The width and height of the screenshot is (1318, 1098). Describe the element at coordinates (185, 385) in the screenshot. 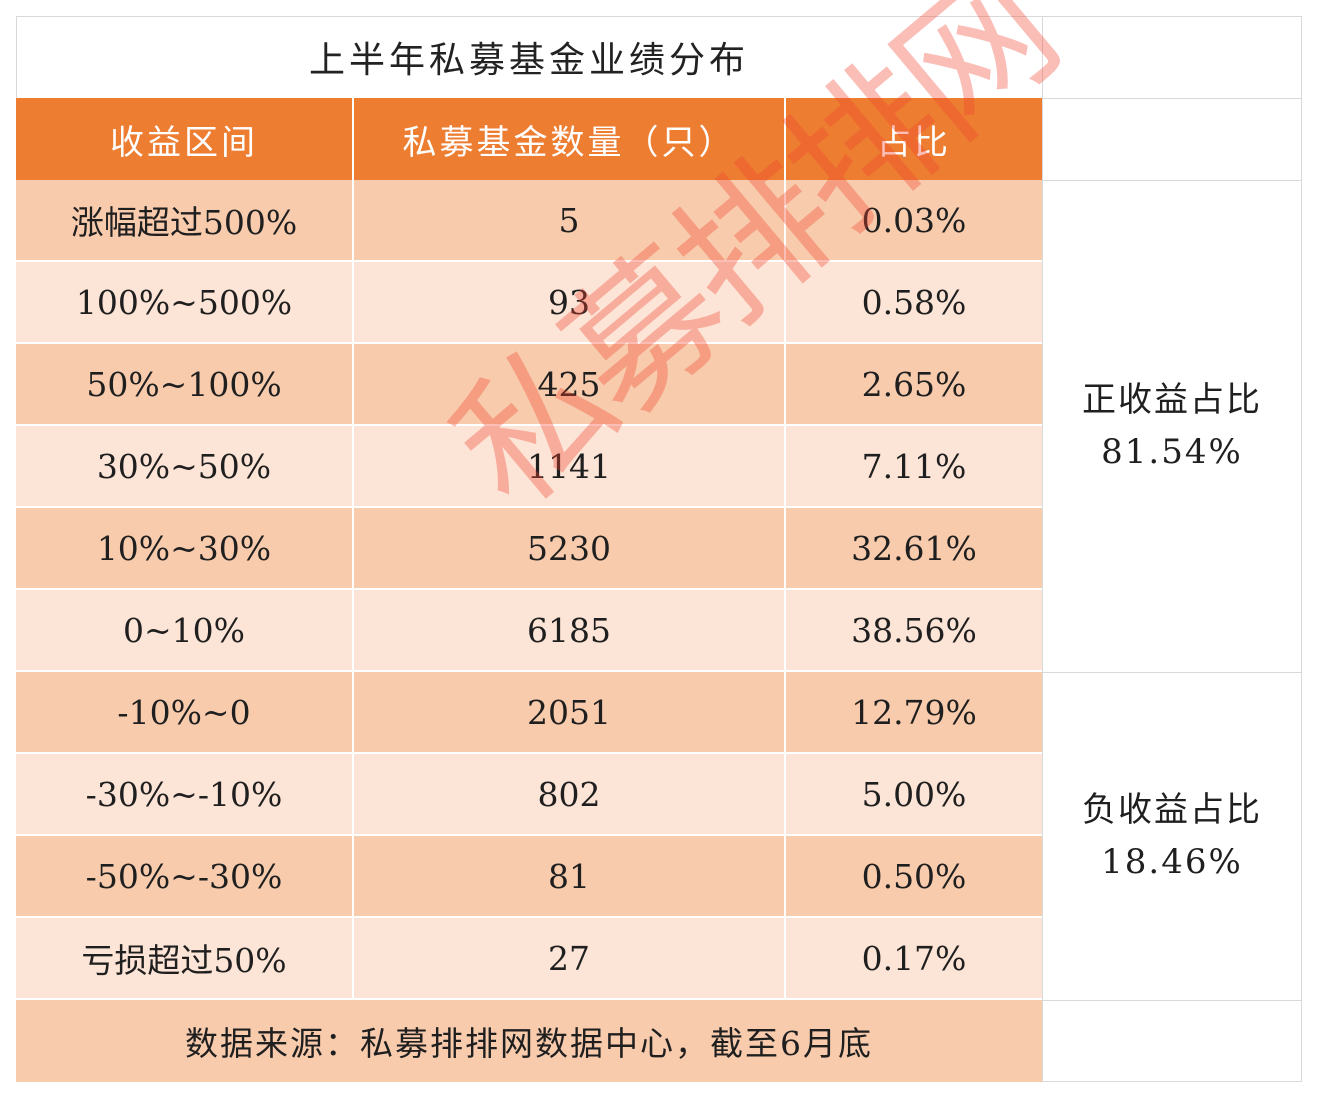

I see `cell-range: 50%~100%` at that location.